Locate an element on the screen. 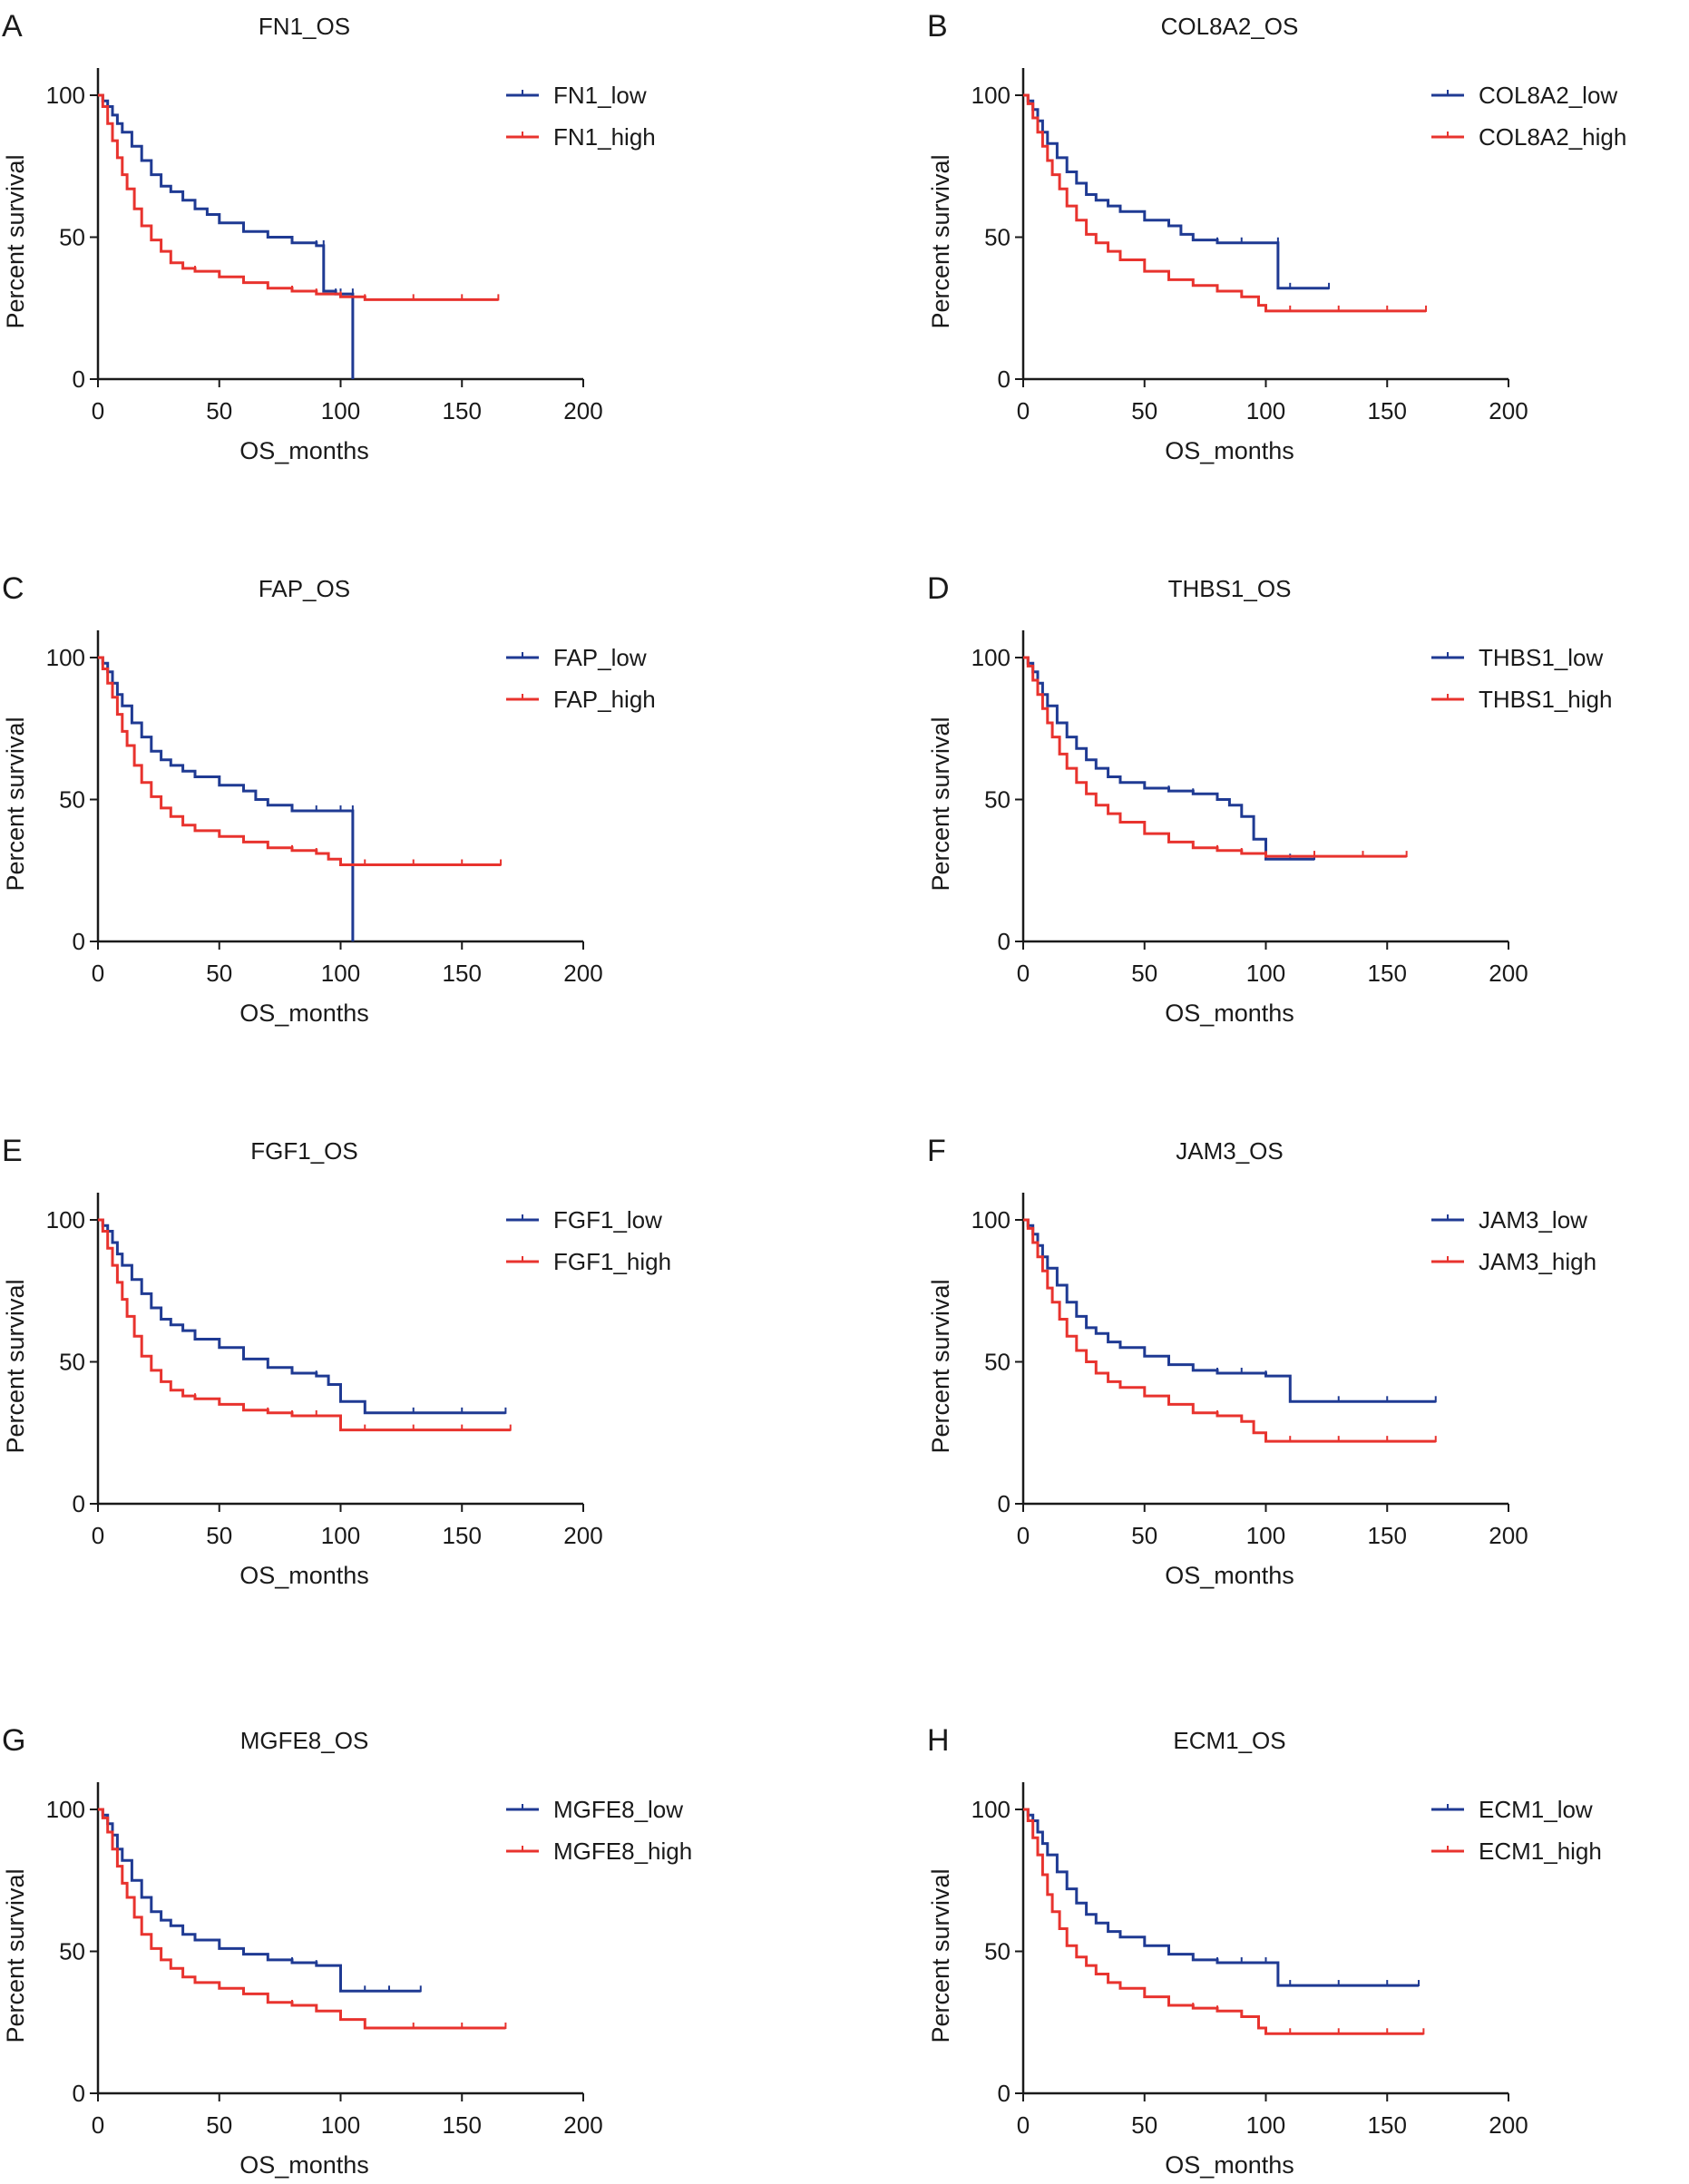 This screenshot has height=2184, width=1689. legend-label: FN1_high is located at coordinates (605, 137).